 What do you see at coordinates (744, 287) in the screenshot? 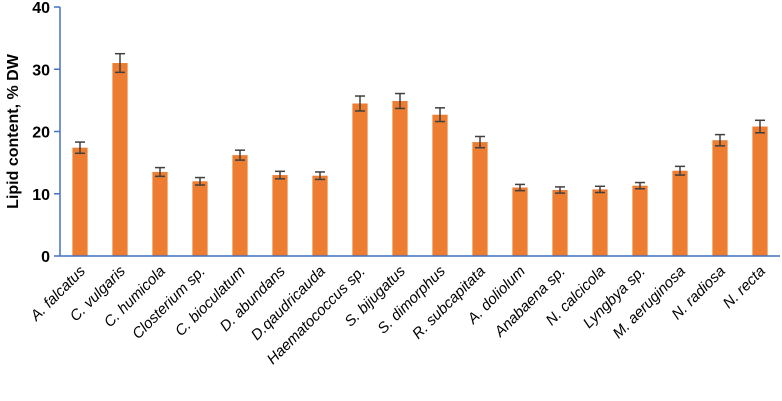
I see `x-tick-label: N. recta` at bounding box center [744, 287].